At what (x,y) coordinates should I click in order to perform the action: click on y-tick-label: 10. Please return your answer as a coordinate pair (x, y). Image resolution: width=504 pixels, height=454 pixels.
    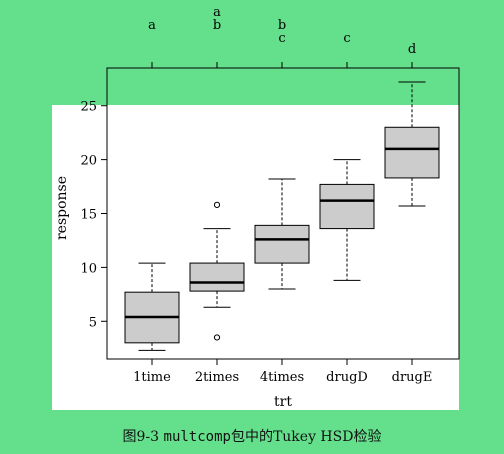
    Looking at the image, I should click on (88, 268).